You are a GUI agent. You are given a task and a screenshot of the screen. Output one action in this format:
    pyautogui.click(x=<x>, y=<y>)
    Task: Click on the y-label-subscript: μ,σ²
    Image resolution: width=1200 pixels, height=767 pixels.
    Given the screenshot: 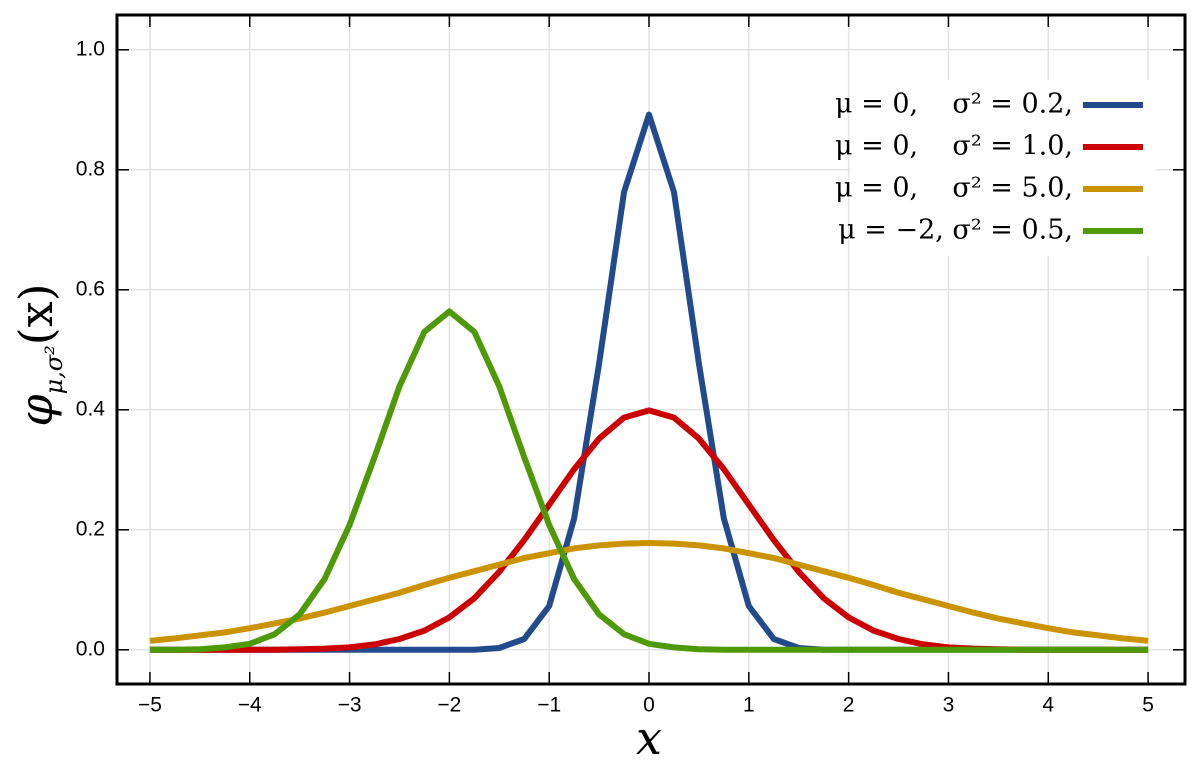 What is the action you would take?
    pyautogui.click(x=54, y=369)
    